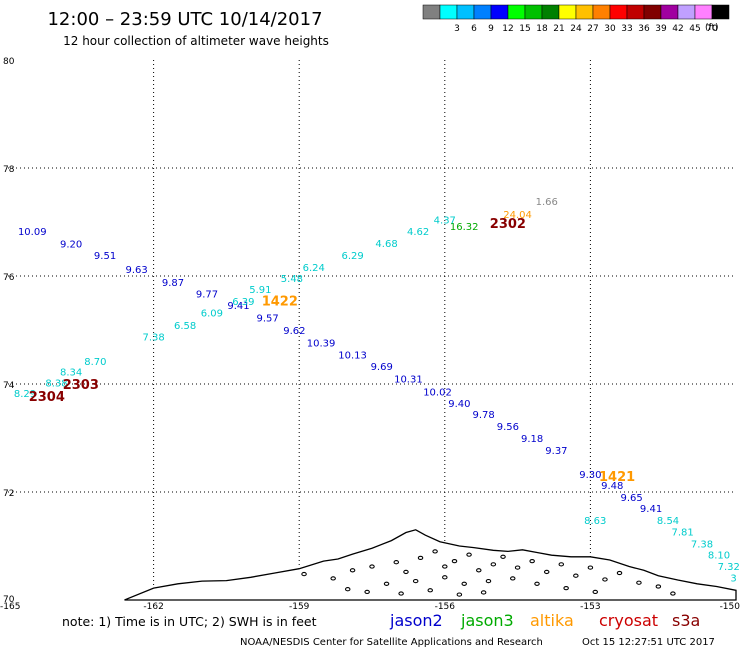 This screenshot has width=740, height=654. Describe the element at coordinates (576, 29) in the screenshot. I see `colorbar-tick-label: 24` at that location.